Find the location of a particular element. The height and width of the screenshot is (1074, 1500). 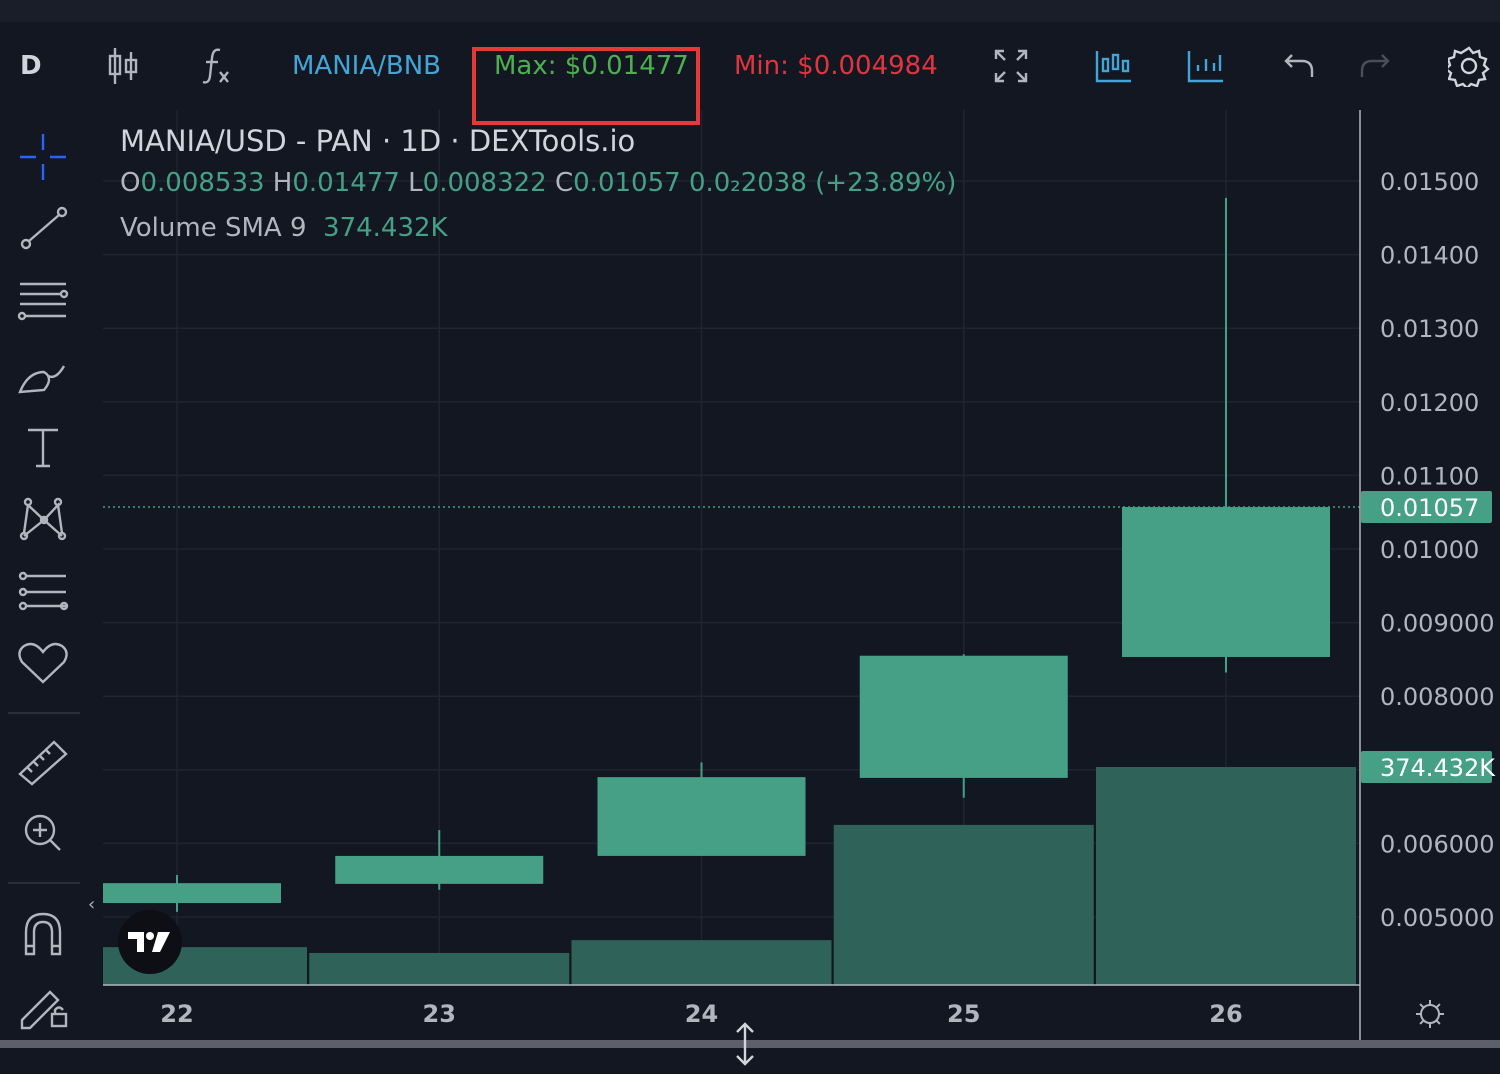

volume-chart-icon is located at coordinates (1206, 66).